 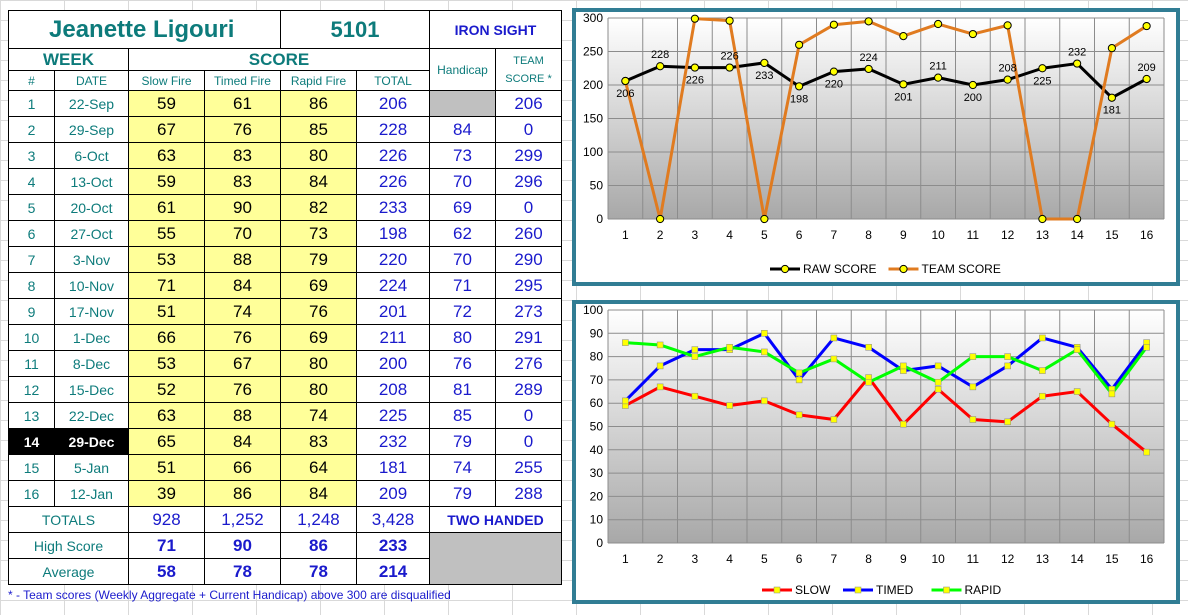 What do you see at coordinates (242, 155) in the screenshot?
I see `cell-timed: 83` at bounding box center [242, 155].